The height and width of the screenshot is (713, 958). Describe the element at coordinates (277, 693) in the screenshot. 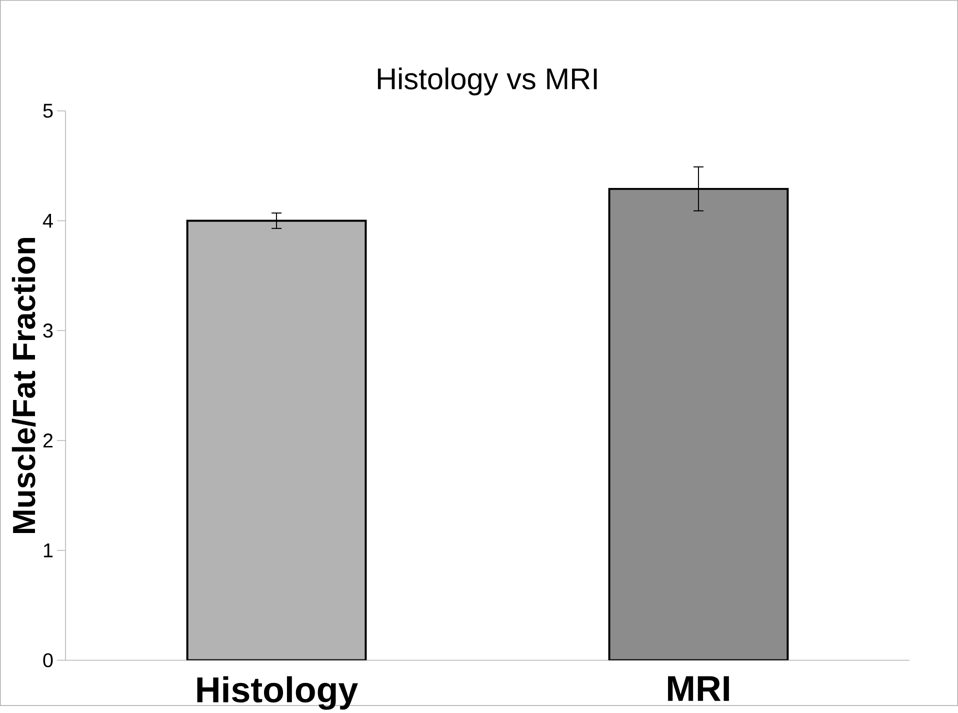

I see `x-tick-label: Histology` at that location.